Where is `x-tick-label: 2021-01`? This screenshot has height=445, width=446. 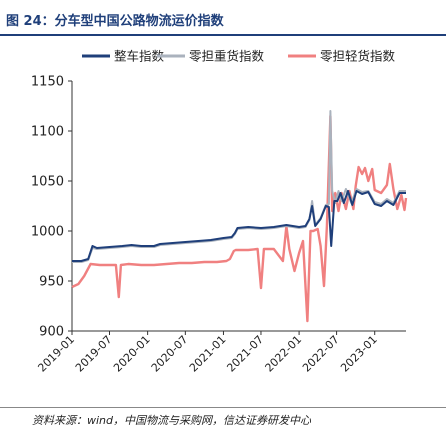 x-tick-label: 2021-01 is located at coordinates (208, 354).